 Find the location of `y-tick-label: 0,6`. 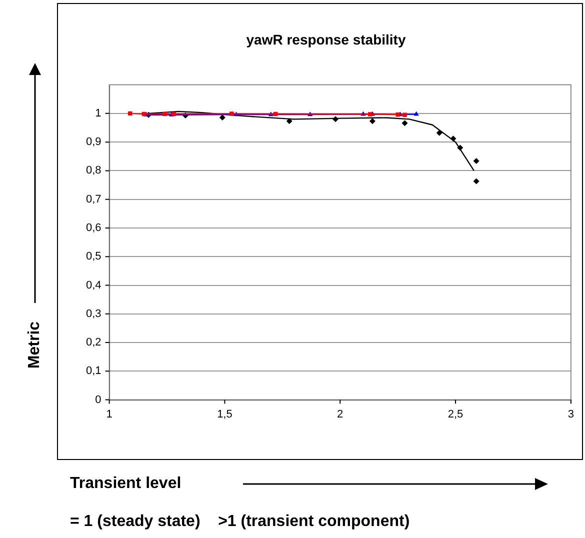

y-tick-label: 0,6 is located at coordinates (94, 228).